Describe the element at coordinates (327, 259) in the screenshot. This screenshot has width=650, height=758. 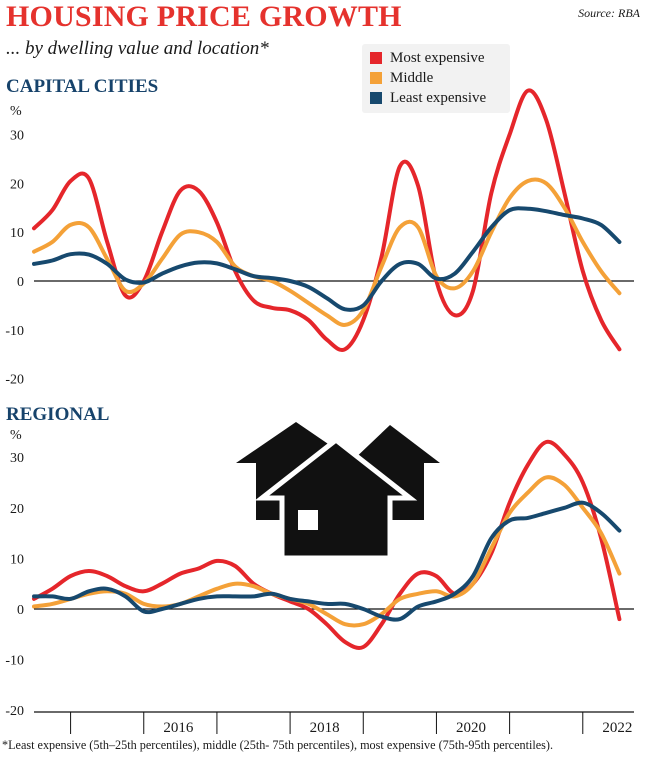
I see `series-line-least-expensive-capital` at that location.